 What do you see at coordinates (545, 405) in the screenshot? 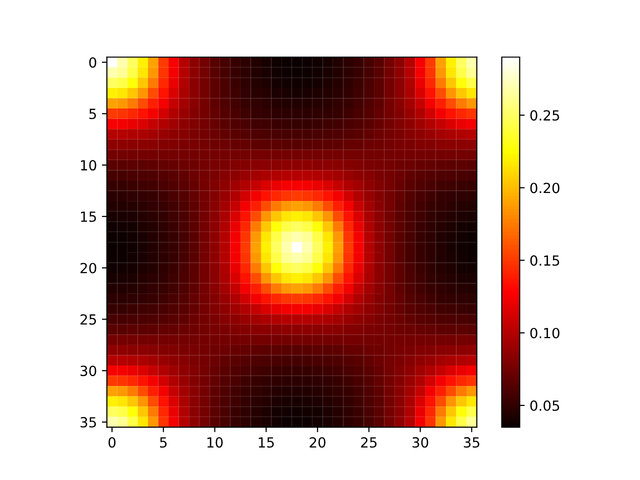
I see `color-bar-label: 0.05` at bounding box center [545, 405].